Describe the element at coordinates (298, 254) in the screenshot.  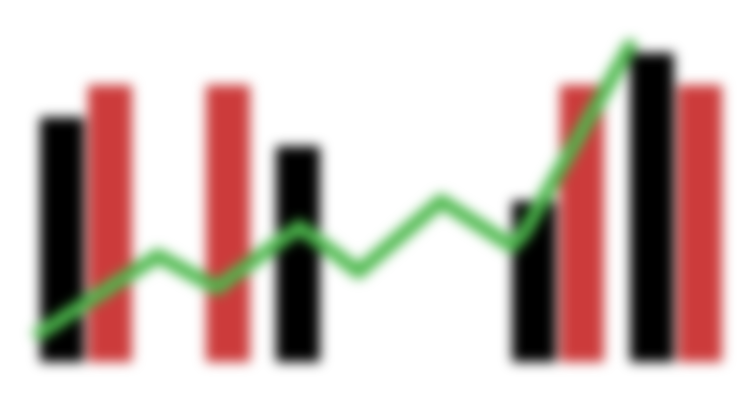
I see `bar-series1-group3` at that location.